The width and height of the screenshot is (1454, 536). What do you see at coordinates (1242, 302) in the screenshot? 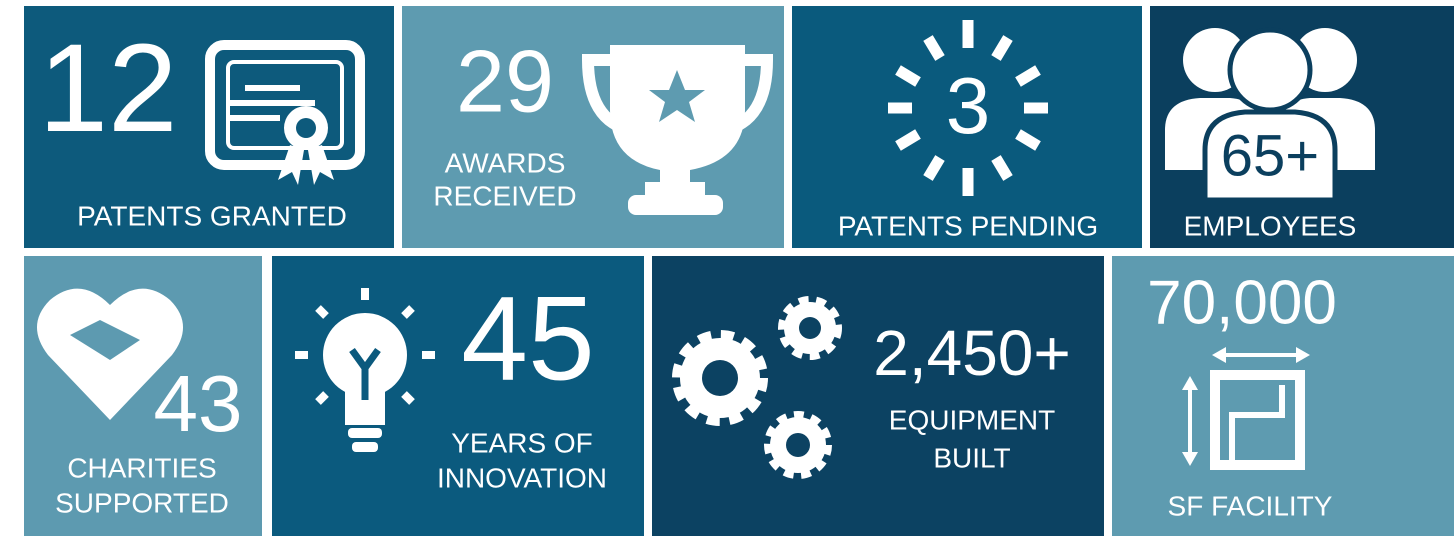
I see `stat-number: 70,000` at bounding box center [1242, 302].